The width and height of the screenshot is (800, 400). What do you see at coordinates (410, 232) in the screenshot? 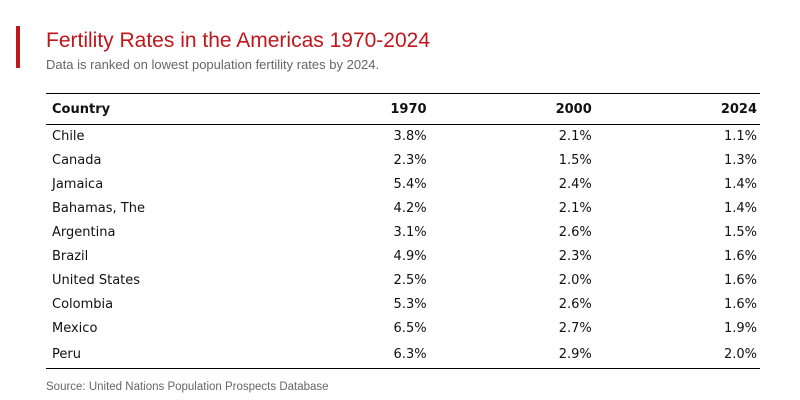
I see `cell-1970: 3.1%` at bounding box center [410, 232].